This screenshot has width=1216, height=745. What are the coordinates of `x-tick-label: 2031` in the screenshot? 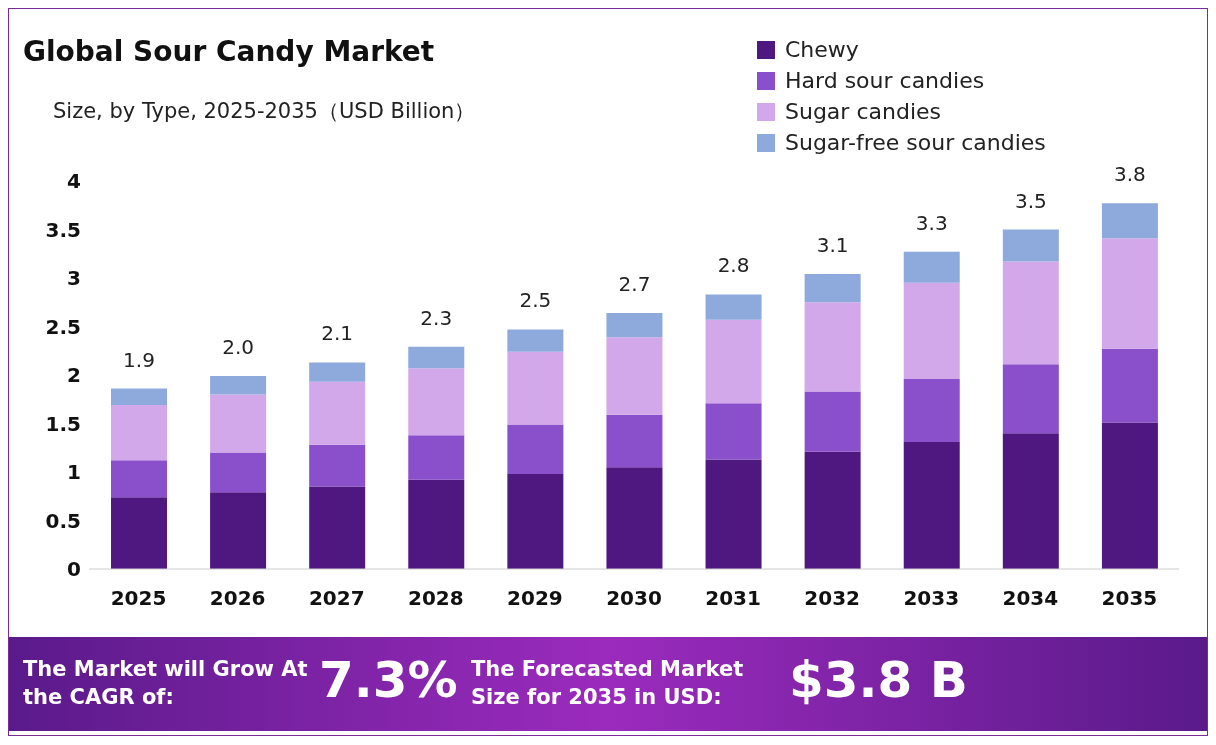 It's located at (733, 598).